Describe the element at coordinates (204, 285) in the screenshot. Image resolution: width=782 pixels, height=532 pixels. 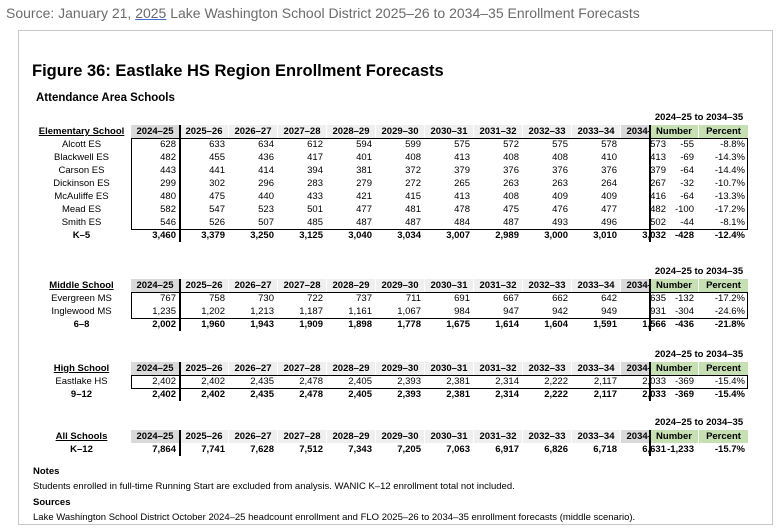
I see `year-header: 2025–26` at that location.